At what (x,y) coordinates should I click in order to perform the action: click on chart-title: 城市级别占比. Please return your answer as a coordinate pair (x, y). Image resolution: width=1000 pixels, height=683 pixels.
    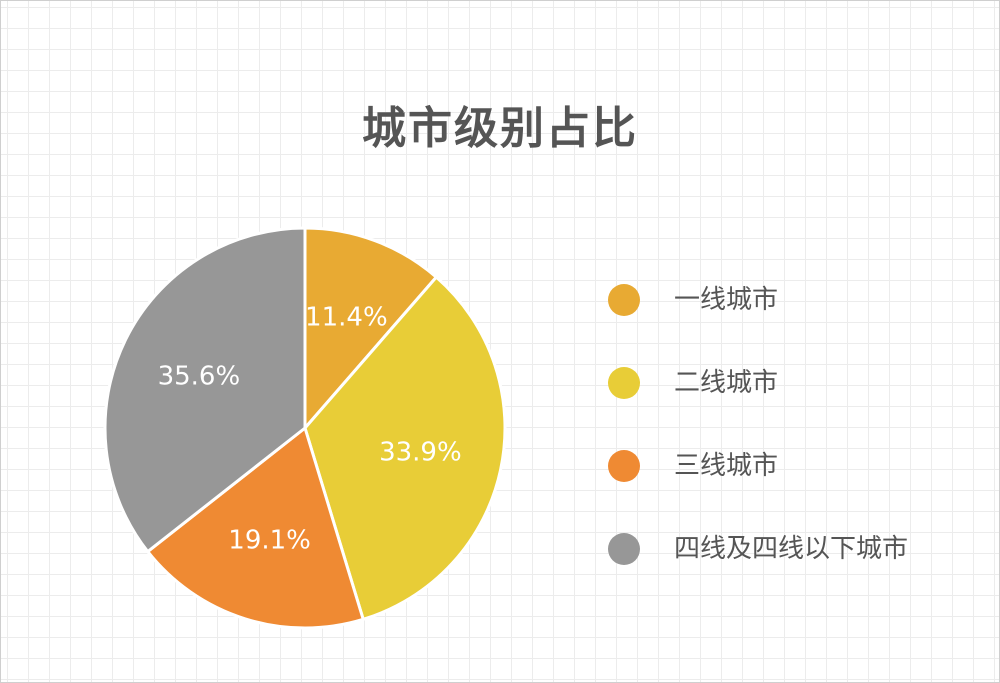
    Looking at the image, I should click on (500, 128).